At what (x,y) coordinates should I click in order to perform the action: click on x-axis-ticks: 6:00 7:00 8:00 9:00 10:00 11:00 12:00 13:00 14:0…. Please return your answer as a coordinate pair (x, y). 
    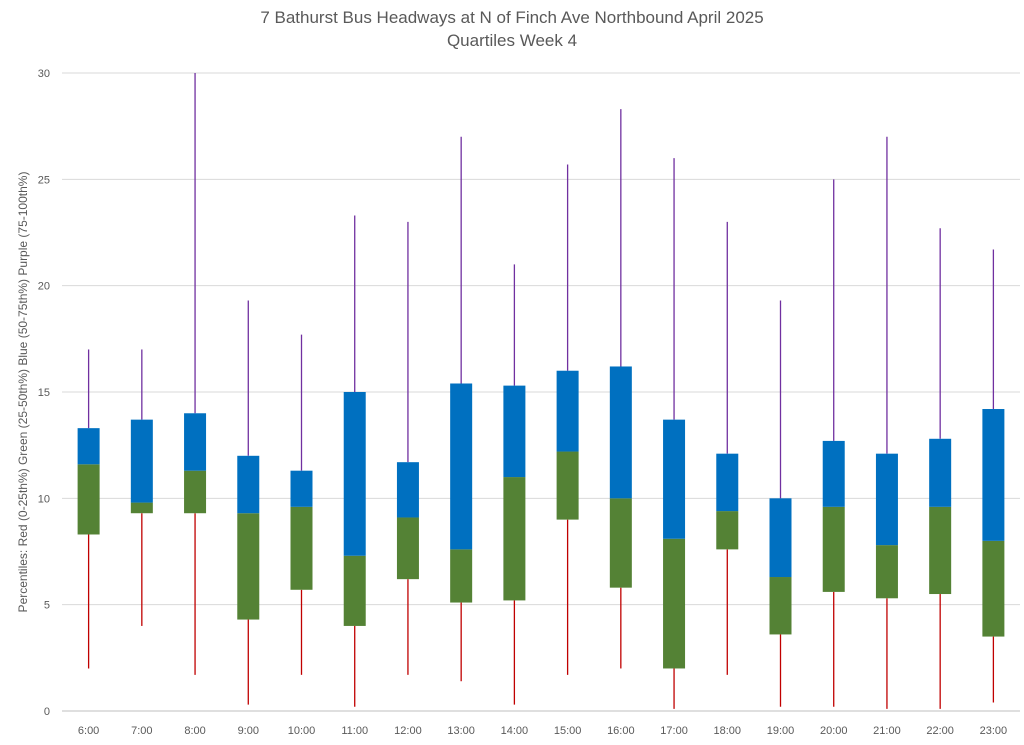
    Looking at the image, I should click on (542, 731).